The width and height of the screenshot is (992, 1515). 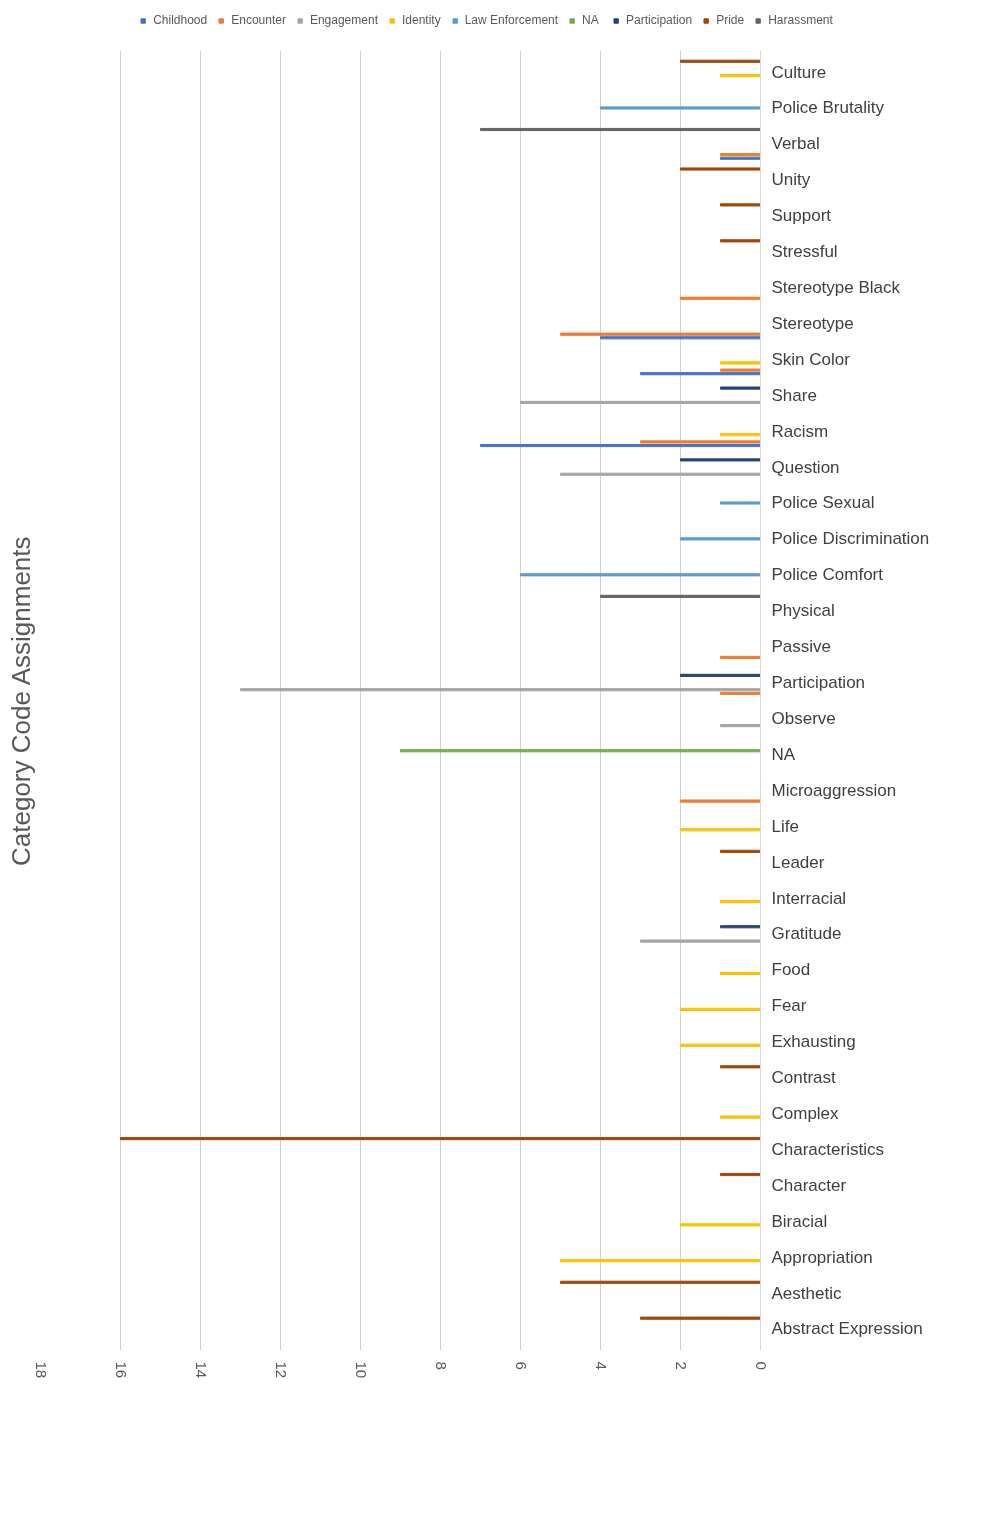 I want to click on legend-label: Pride, so click(x=730, y=20).